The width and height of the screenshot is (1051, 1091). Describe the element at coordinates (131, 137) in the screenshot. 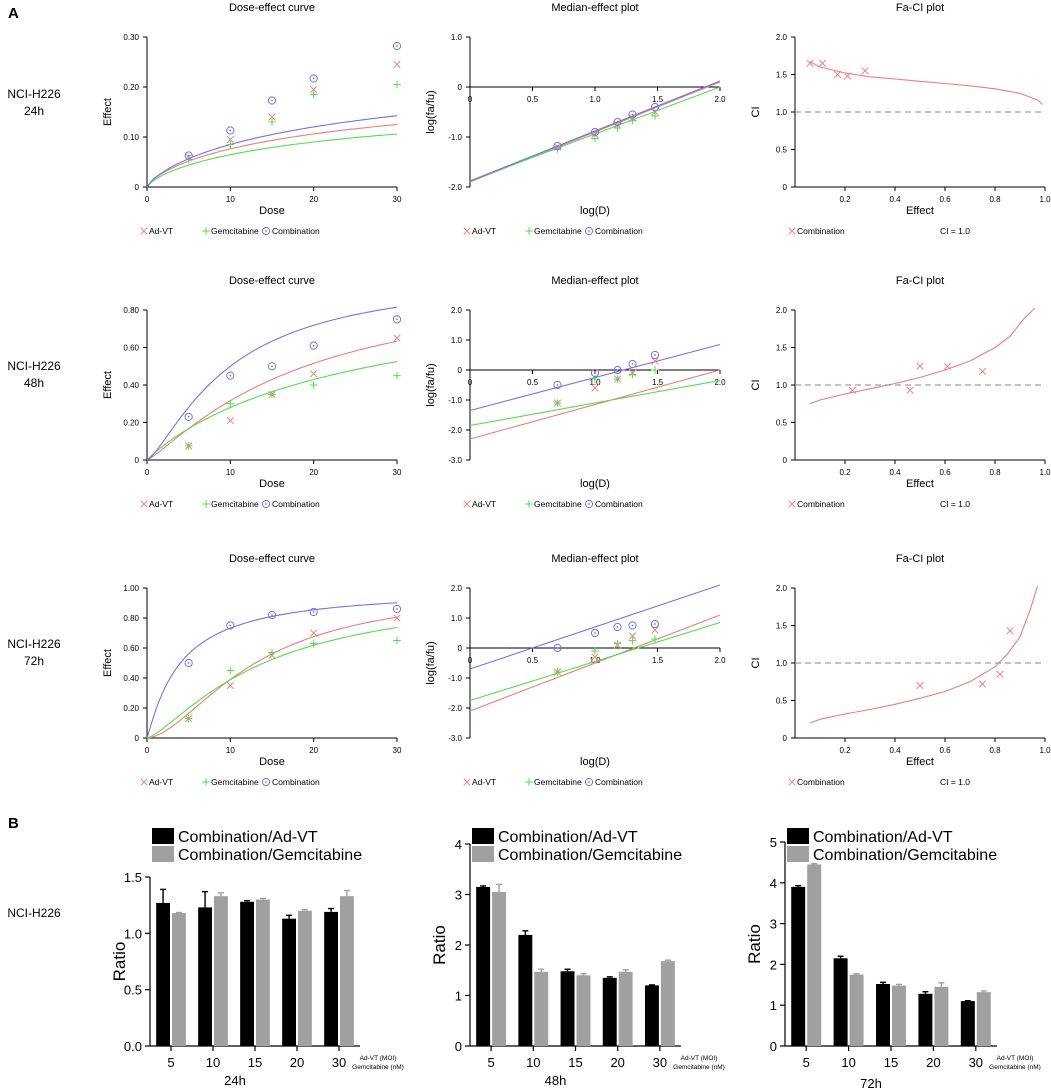

I see `y-tick-label: 0.10` at that location.